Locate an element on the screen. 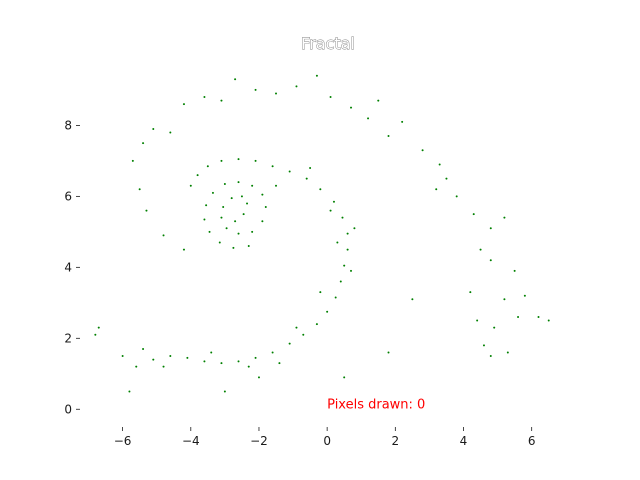 This screenshot has width=640, height=480. y-tick-label: 6 is located at coordinates (68, 196).